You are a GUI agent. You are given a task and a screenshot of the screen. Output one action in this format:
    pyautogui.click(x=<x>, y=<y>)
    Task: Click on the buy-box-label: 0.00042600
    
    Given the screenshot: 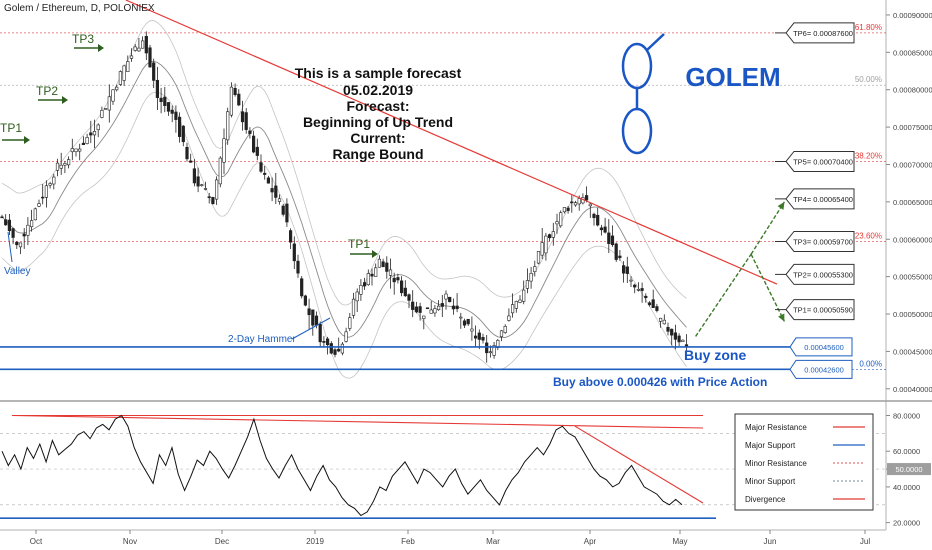 What is the action you would take?
    pyautogui.click(x=824, y=369)
    